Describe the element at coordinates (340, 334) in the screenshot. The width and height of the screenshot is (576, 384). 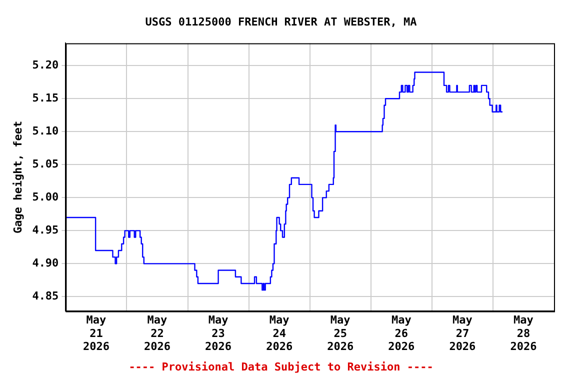
I see `x-tick-label: May 25 2026` at that location.